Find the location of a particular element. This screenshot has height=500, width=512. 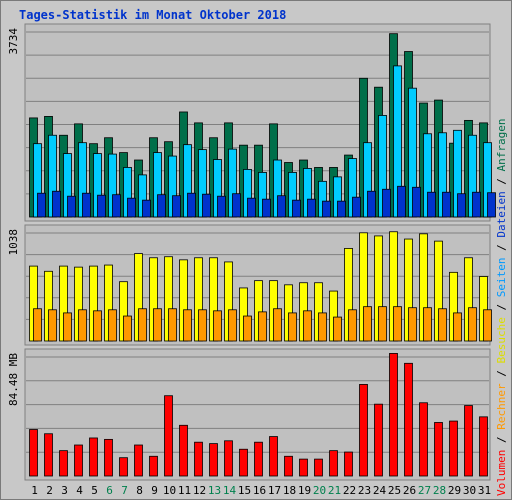

x-tick-label: 3 is located at coordinates (64, 490).